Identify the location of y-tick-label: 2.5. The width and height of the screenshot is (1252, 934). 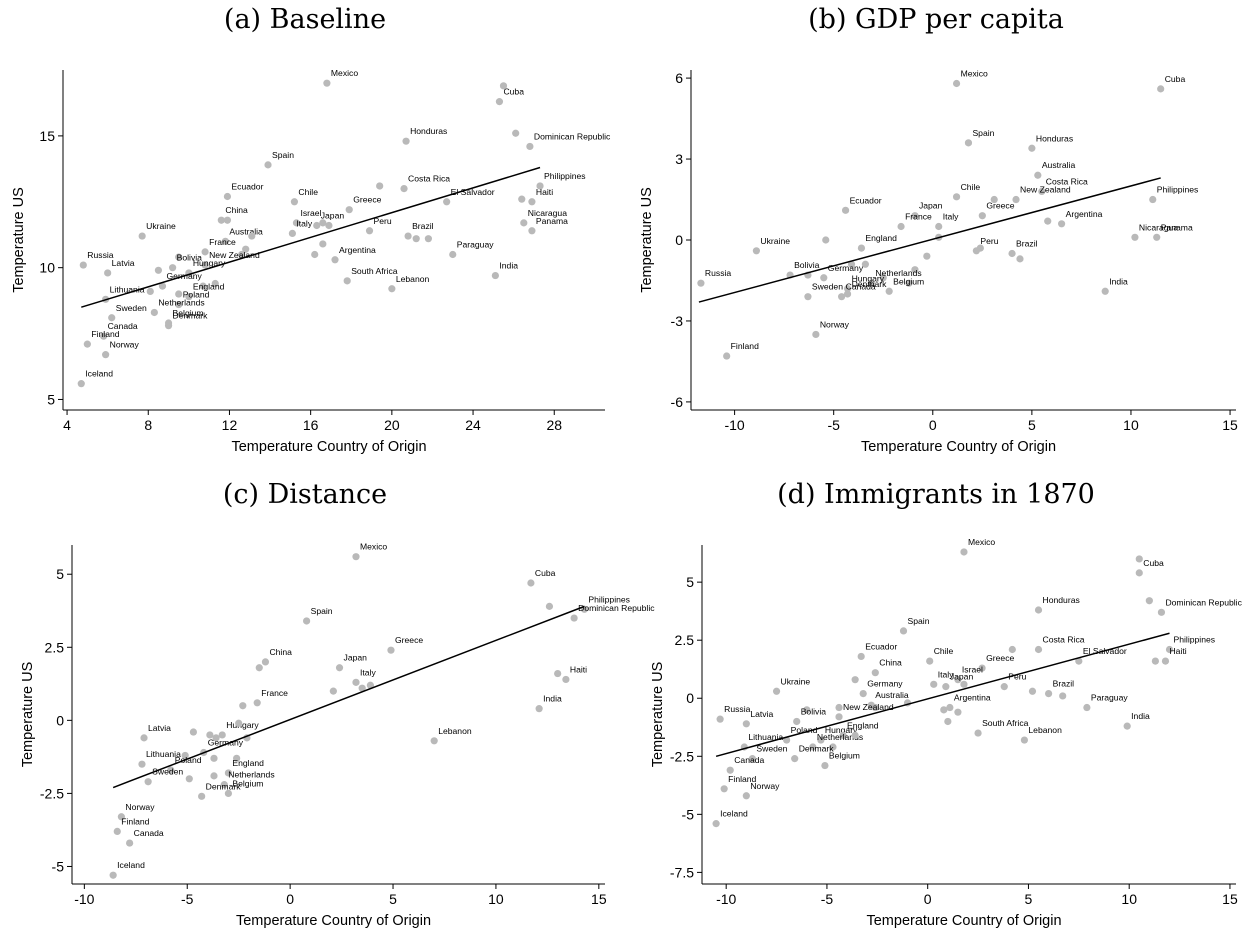
(55, 647).